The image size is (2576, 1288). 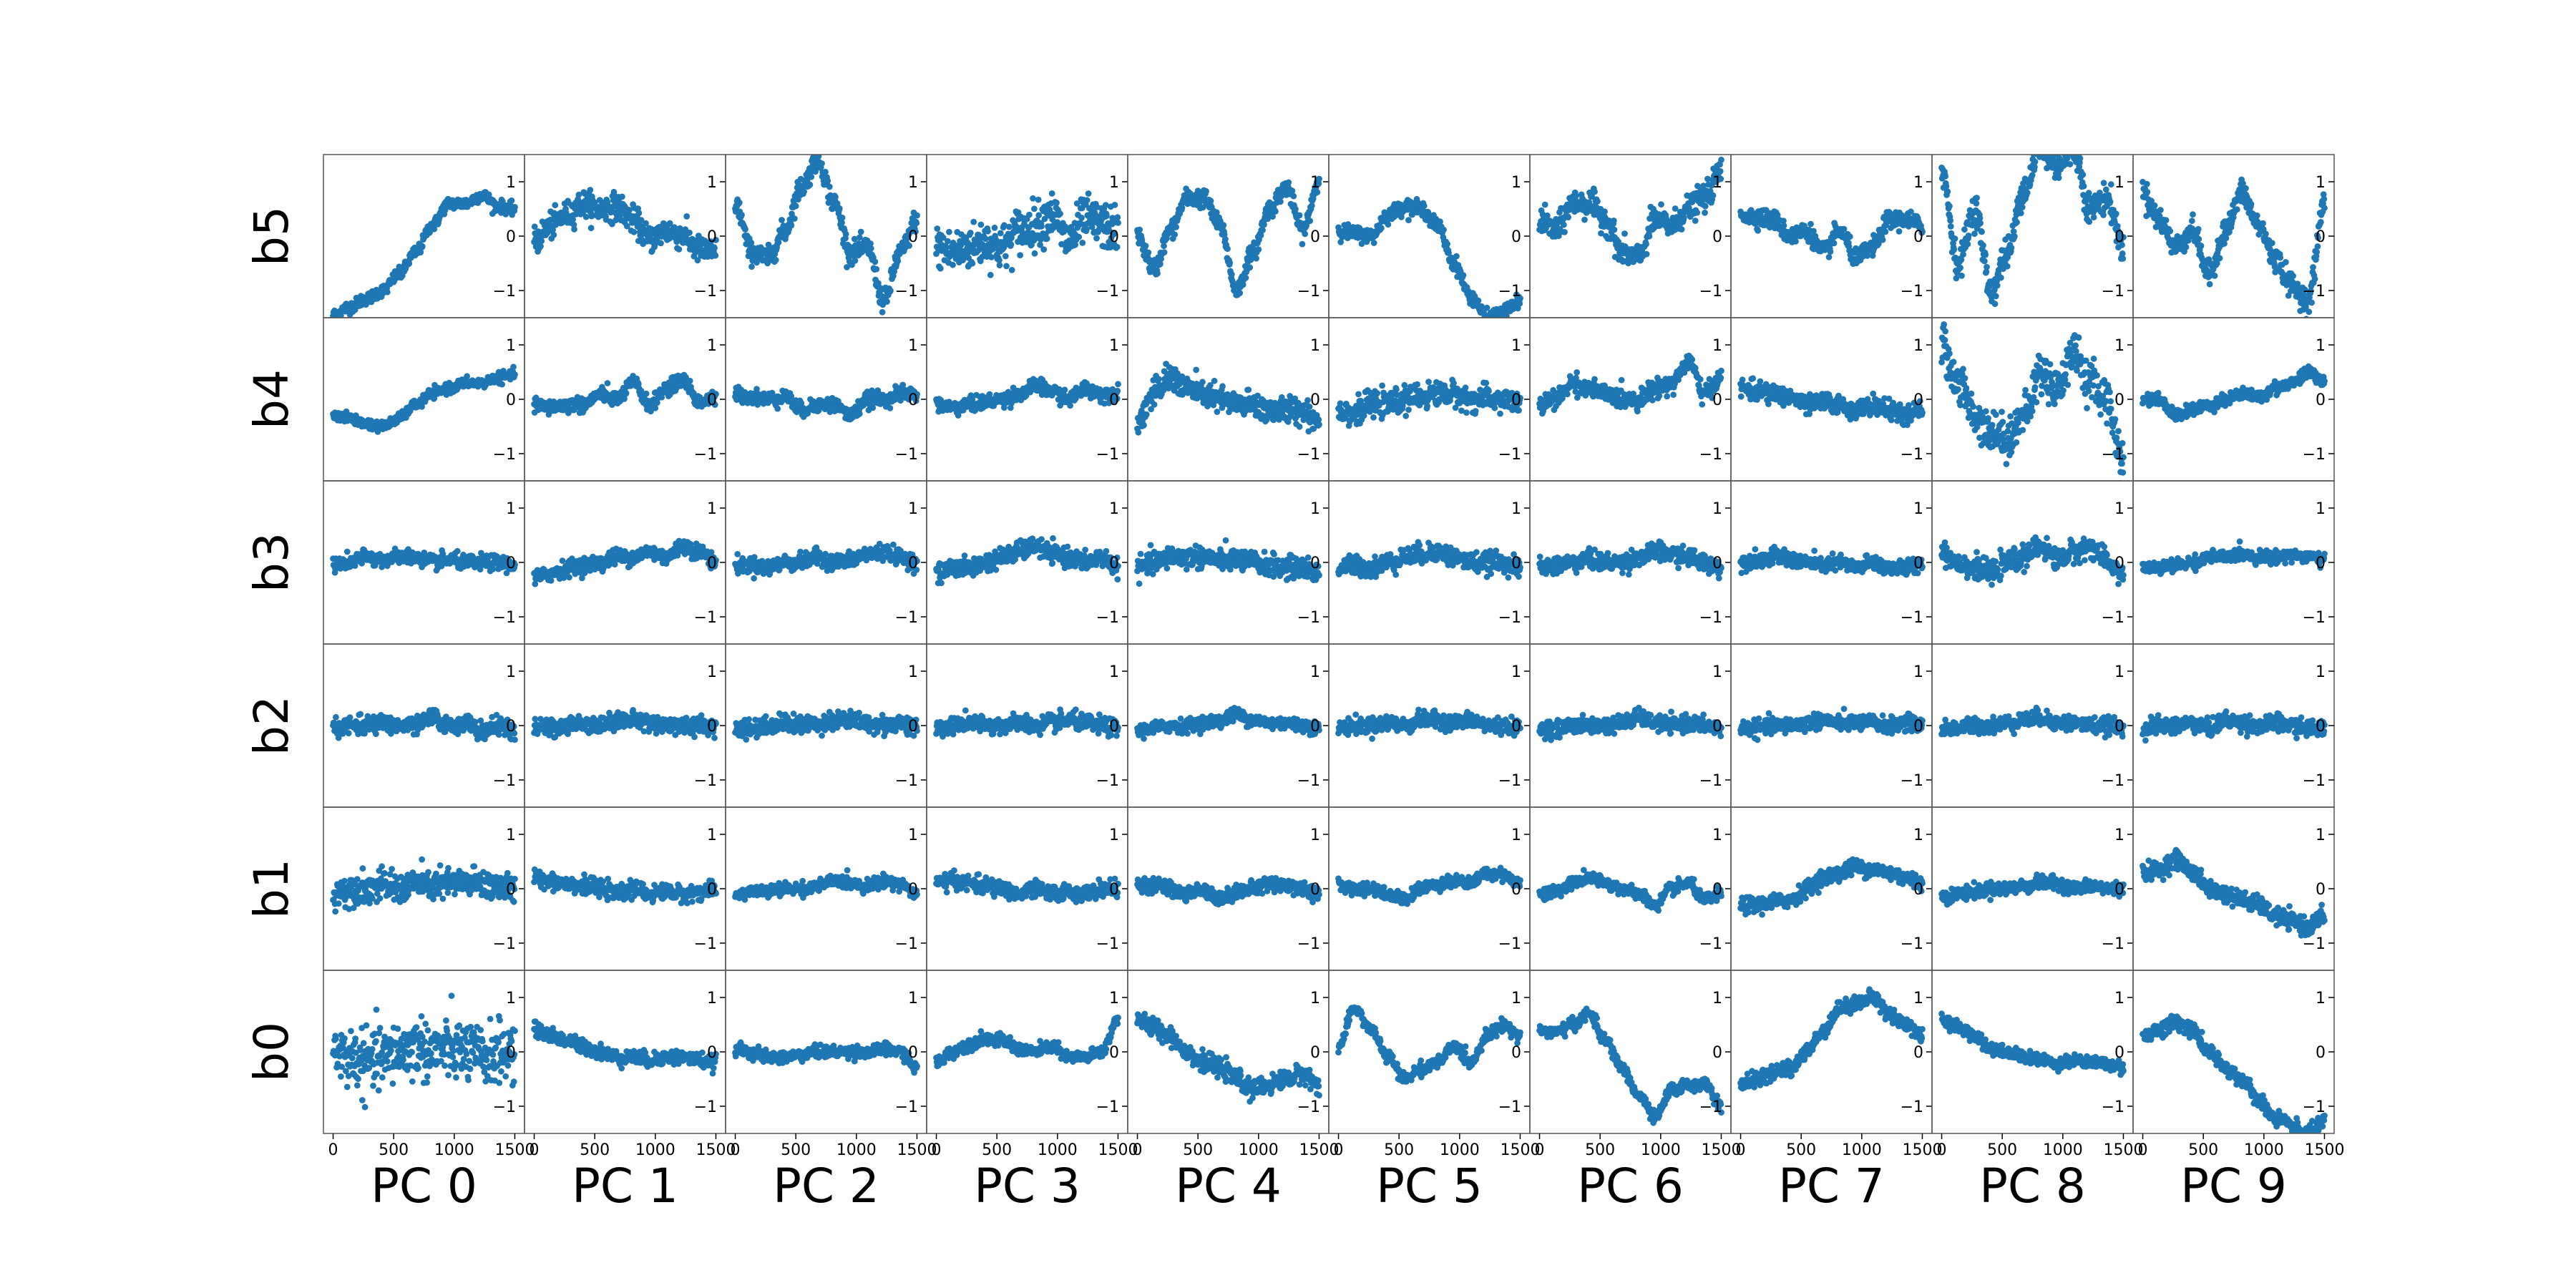 What do you see at coordinates (424, 236) in the screenshot?
I see `panel-b5-pc0: 10−1` at bounding box center [424, 236].